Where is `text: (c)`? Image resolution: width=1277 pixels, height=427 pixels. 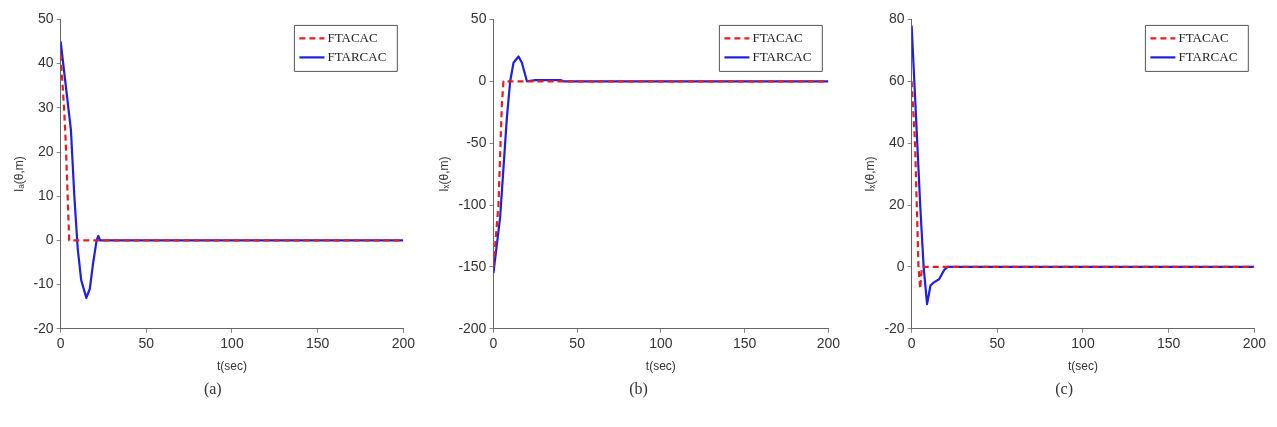
text: (c) is located at coordinates (1064, 389).